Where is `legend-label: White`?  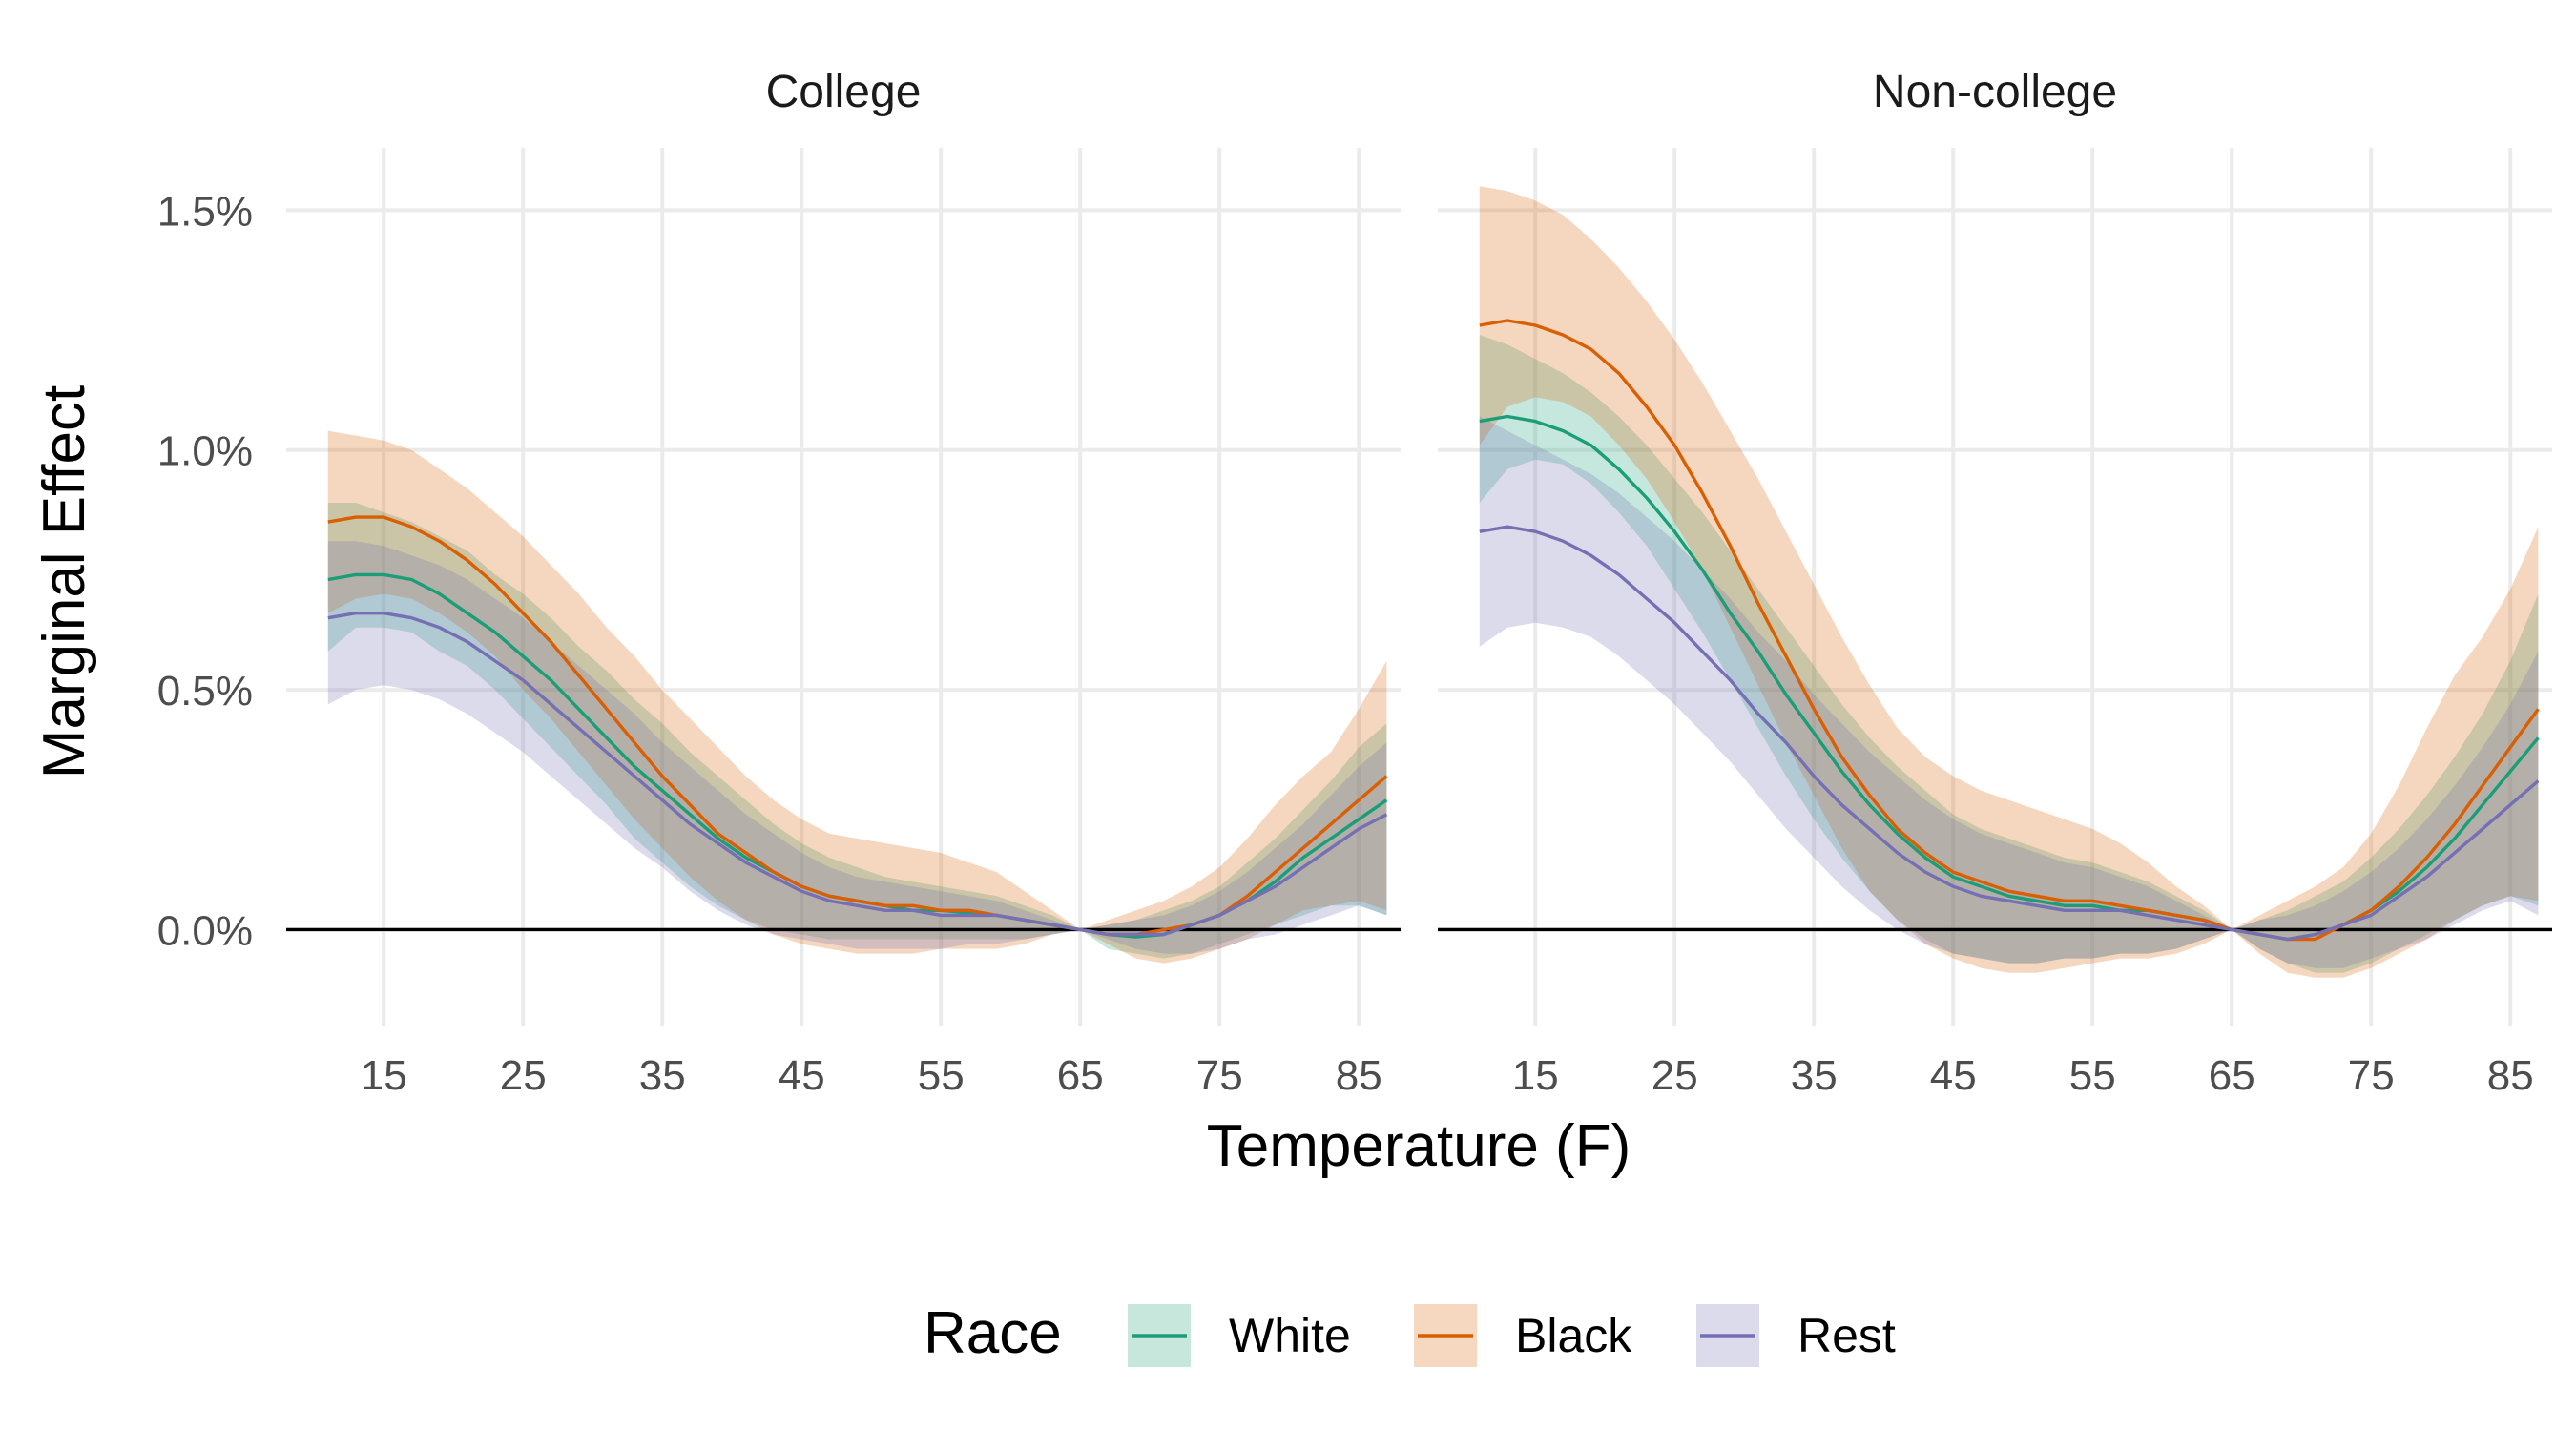
legend-label: White is located at coordinates (1290, 1335).